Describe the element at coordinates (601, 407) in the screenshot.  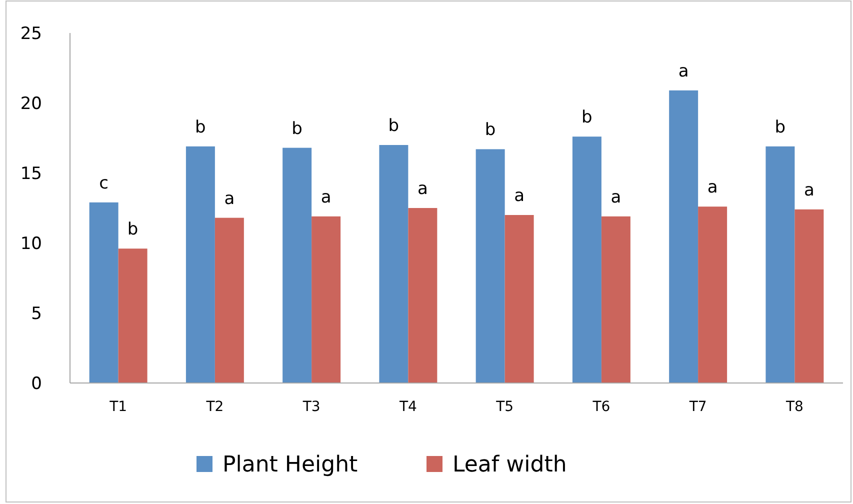
I see `x-tick-label: T6` at that location.